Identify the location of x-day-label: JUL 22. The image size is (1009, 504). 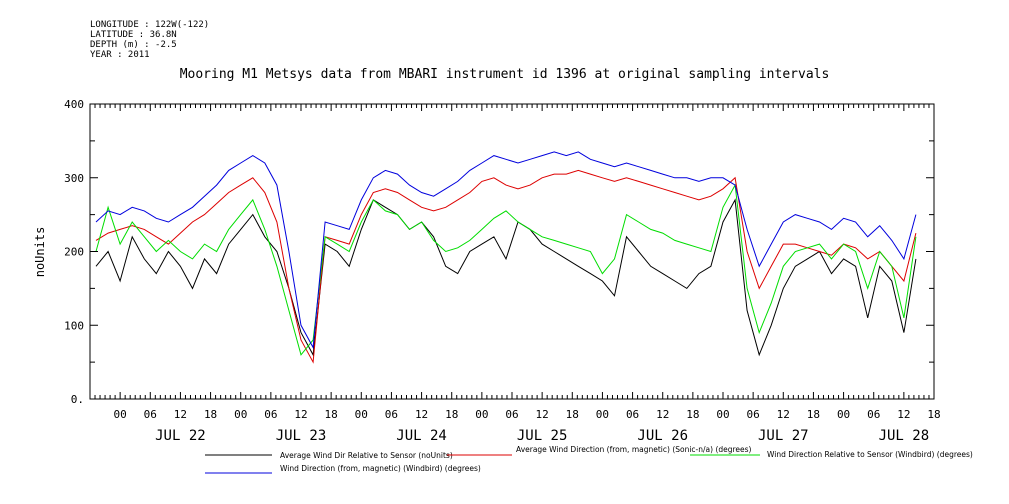
(180, 436).